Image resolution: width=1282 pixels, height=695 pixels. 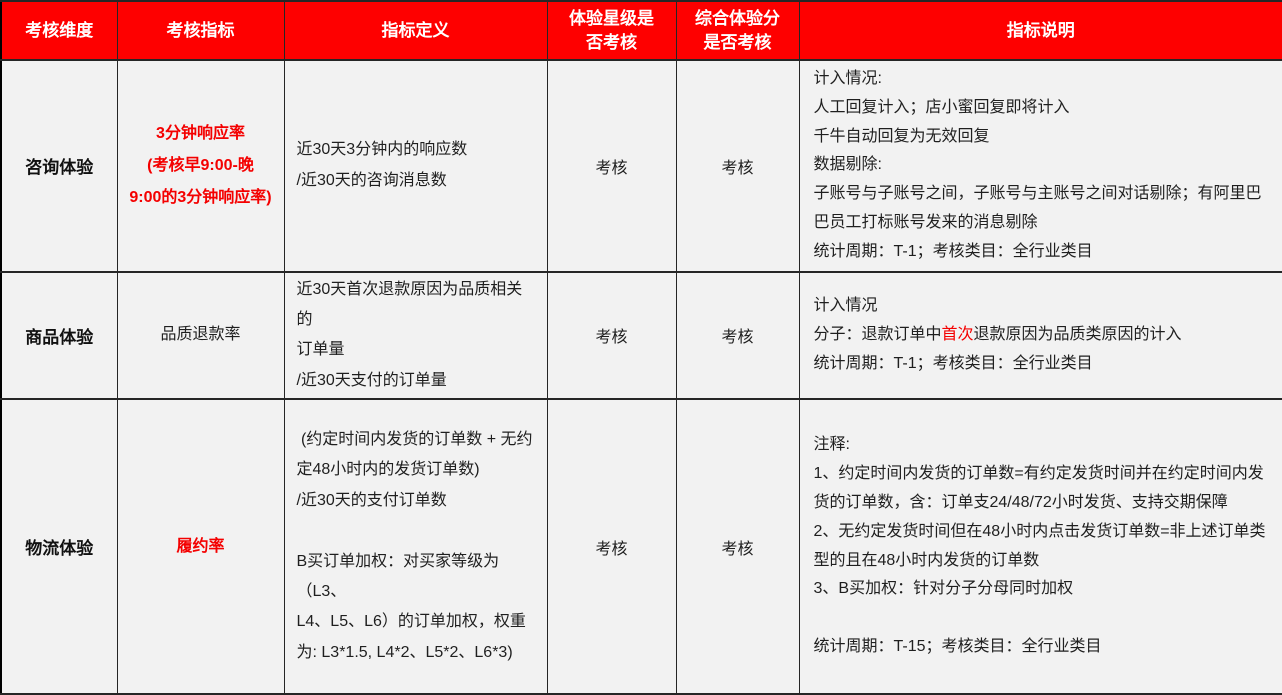 What do you see at coordinates (200, 335) in the screenshot?
I see `indicator-cell: 品质退款率` at bounding box center [200, 335].